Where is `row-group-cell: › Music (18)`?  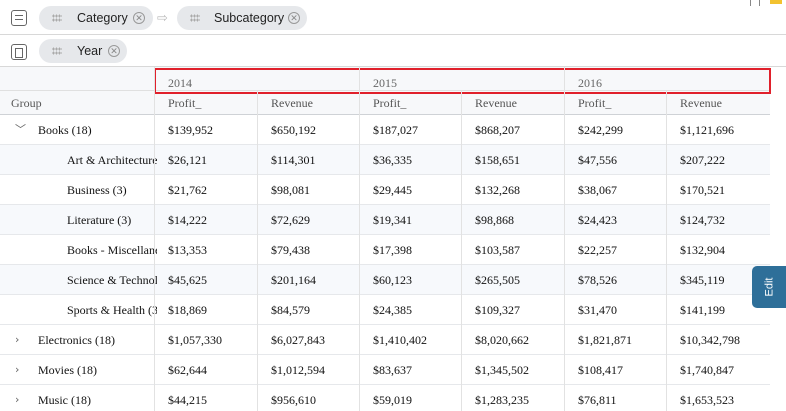 row-group-cell: › Music (18) is located at coordinates (78, 398).